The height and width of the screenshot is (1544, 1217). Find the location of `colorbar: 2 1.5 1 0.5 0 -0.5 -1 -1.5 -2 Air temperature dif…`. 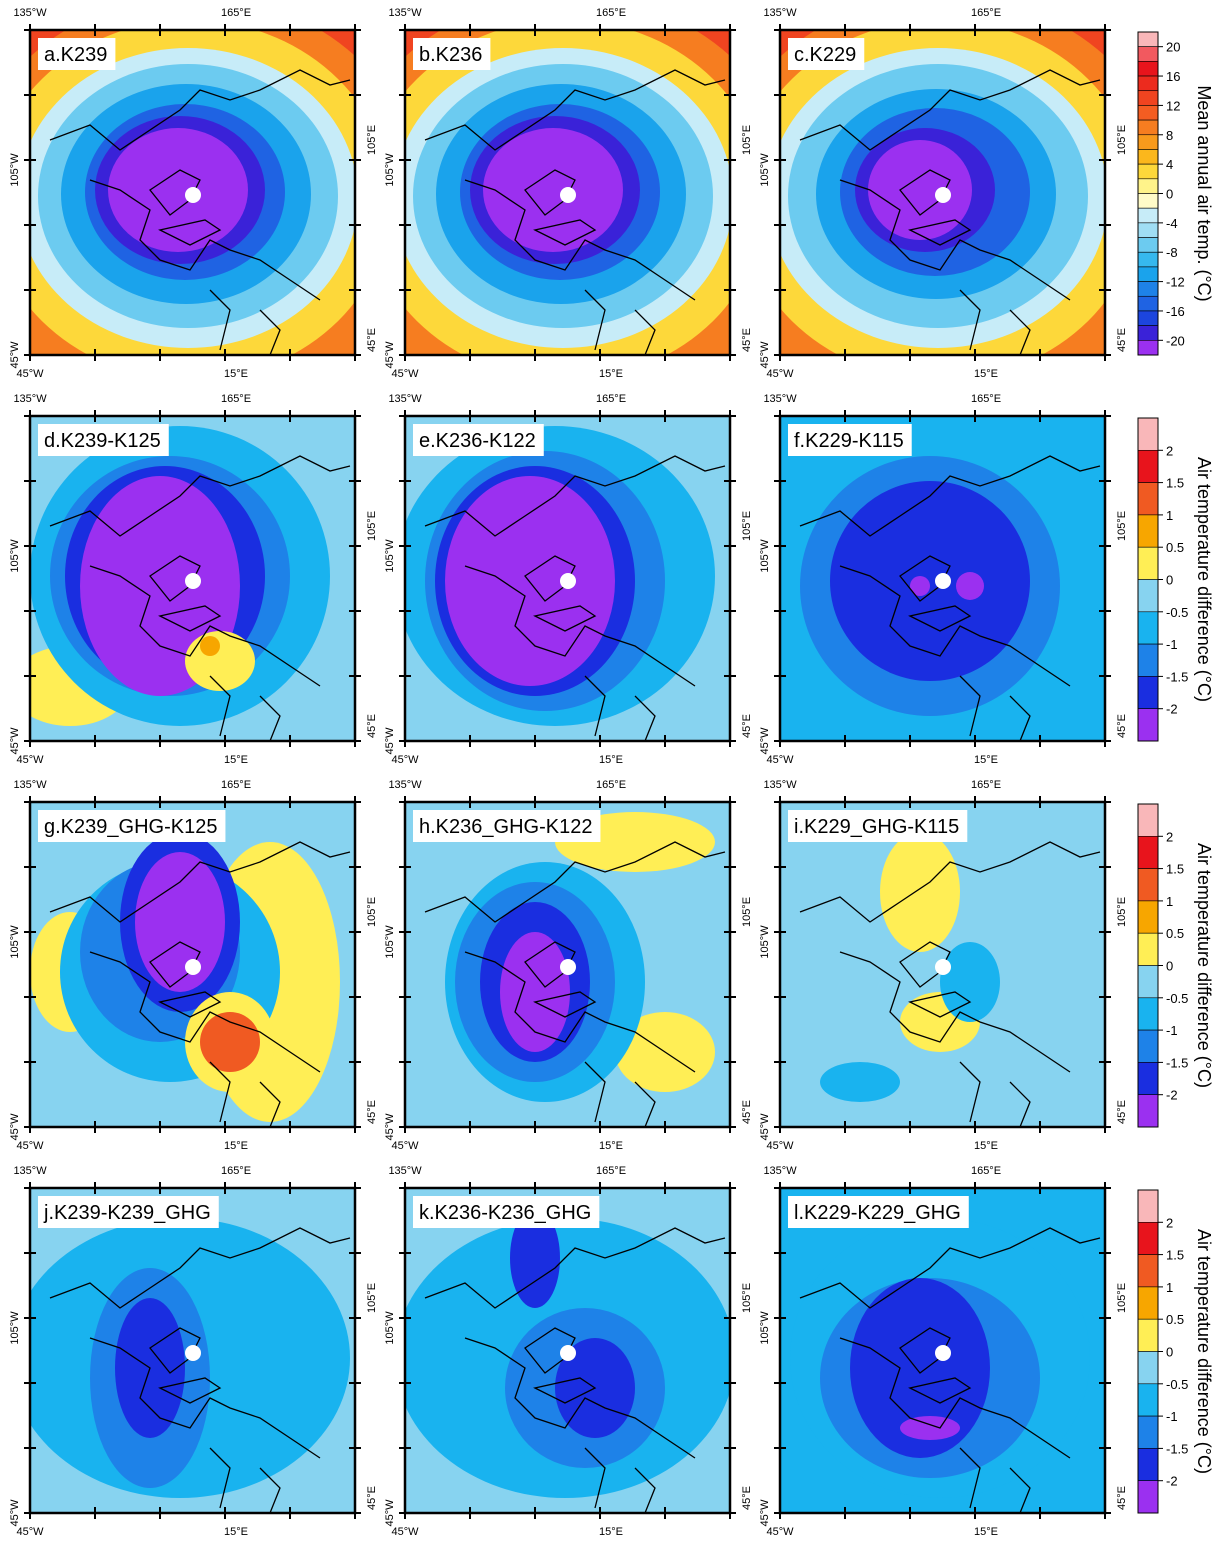

colorbar: 2 1.5 1 0.5 0 -0.5 -1 -1.5 -2 Air temperature dif… is located at coordinates (1175, 579).